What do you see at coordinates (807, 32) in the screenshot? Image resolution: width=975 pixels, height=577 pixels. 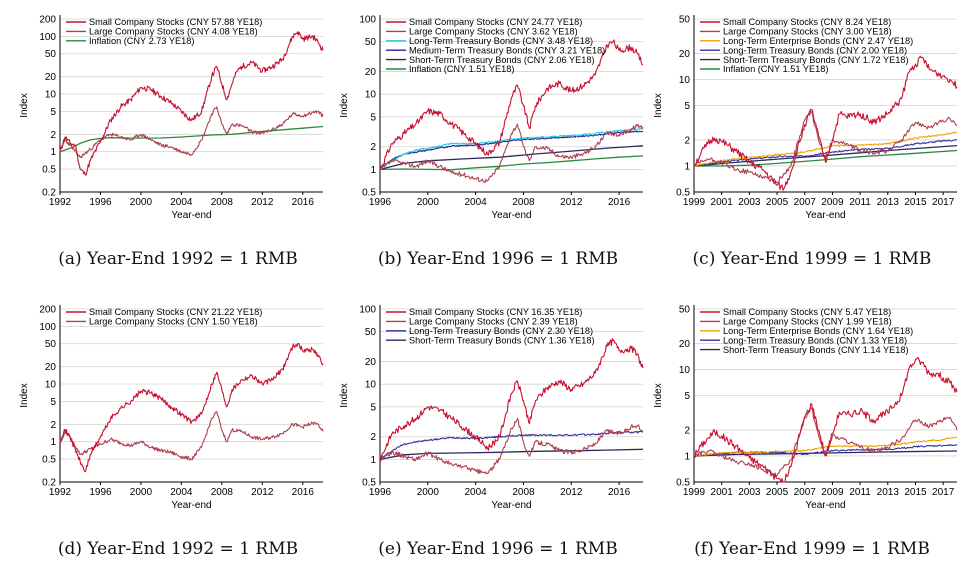 I see `legend-entry: Large Company Stocks (CNY 3.00 YE18)` at bounding box center [807, 32].